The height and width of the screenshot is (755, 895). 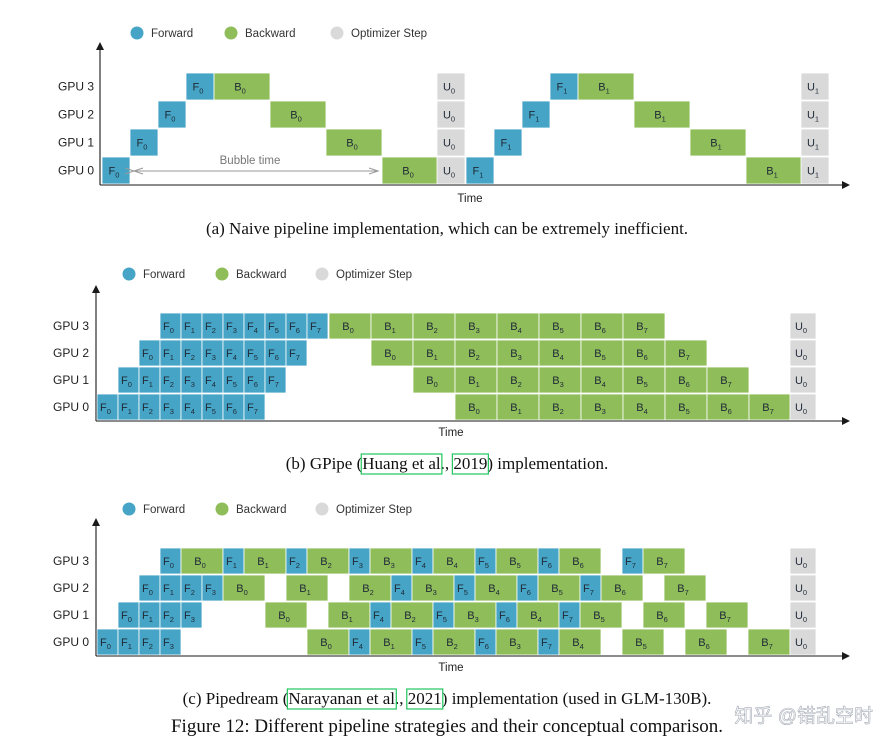 What do you see at coordinates (374, 275) in the screenshot?
I see `legend-optimizer-step-label: Optimizer Step` at bounding box center [374, 275].